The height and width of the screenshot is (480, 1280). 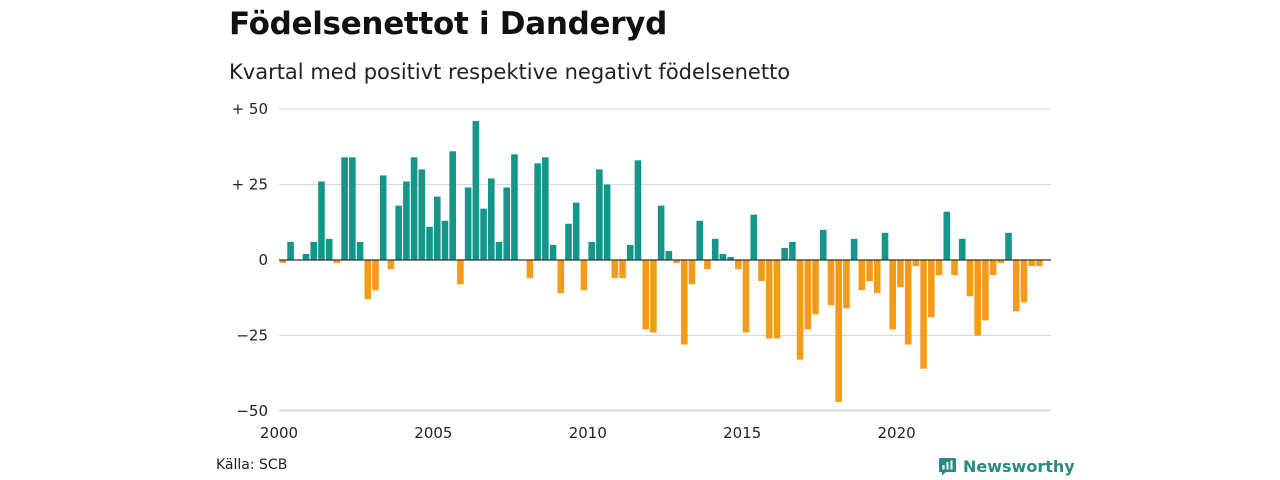 I want to click on x-tick-label: 2010, so click(x=588, y=433).